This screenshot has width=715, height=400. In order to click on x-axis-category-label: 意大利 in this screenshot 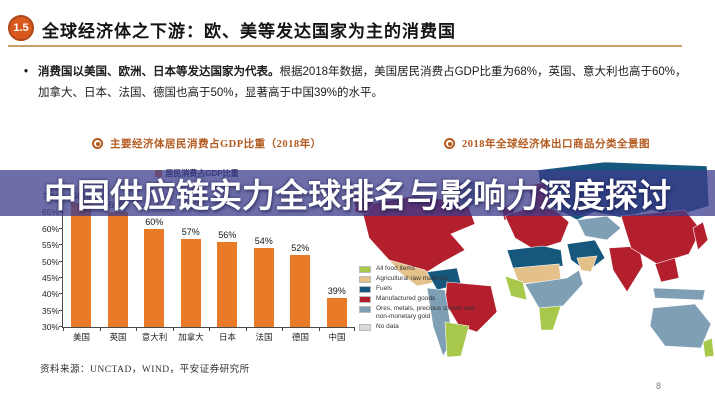, I will do `click(154, 337)`.